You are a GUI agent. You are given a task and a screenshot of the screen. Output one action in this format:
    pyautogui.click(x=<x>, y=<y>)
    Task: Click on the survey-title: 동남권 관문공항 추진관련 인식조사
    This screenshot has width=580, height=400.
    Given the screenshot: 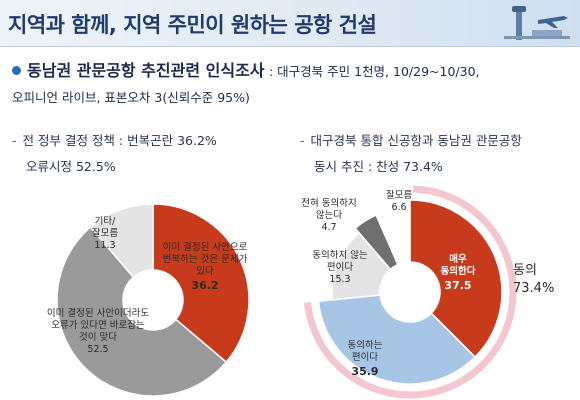 What is the action you would take?
    pyautogui.click(x=146, y=70)
    